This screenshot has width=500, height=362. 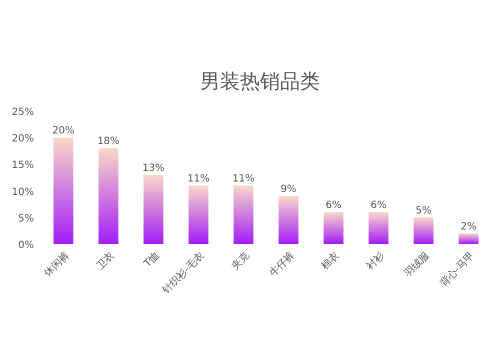 I want to click on y-tick-label: 5%, so click(x=26, y=218).